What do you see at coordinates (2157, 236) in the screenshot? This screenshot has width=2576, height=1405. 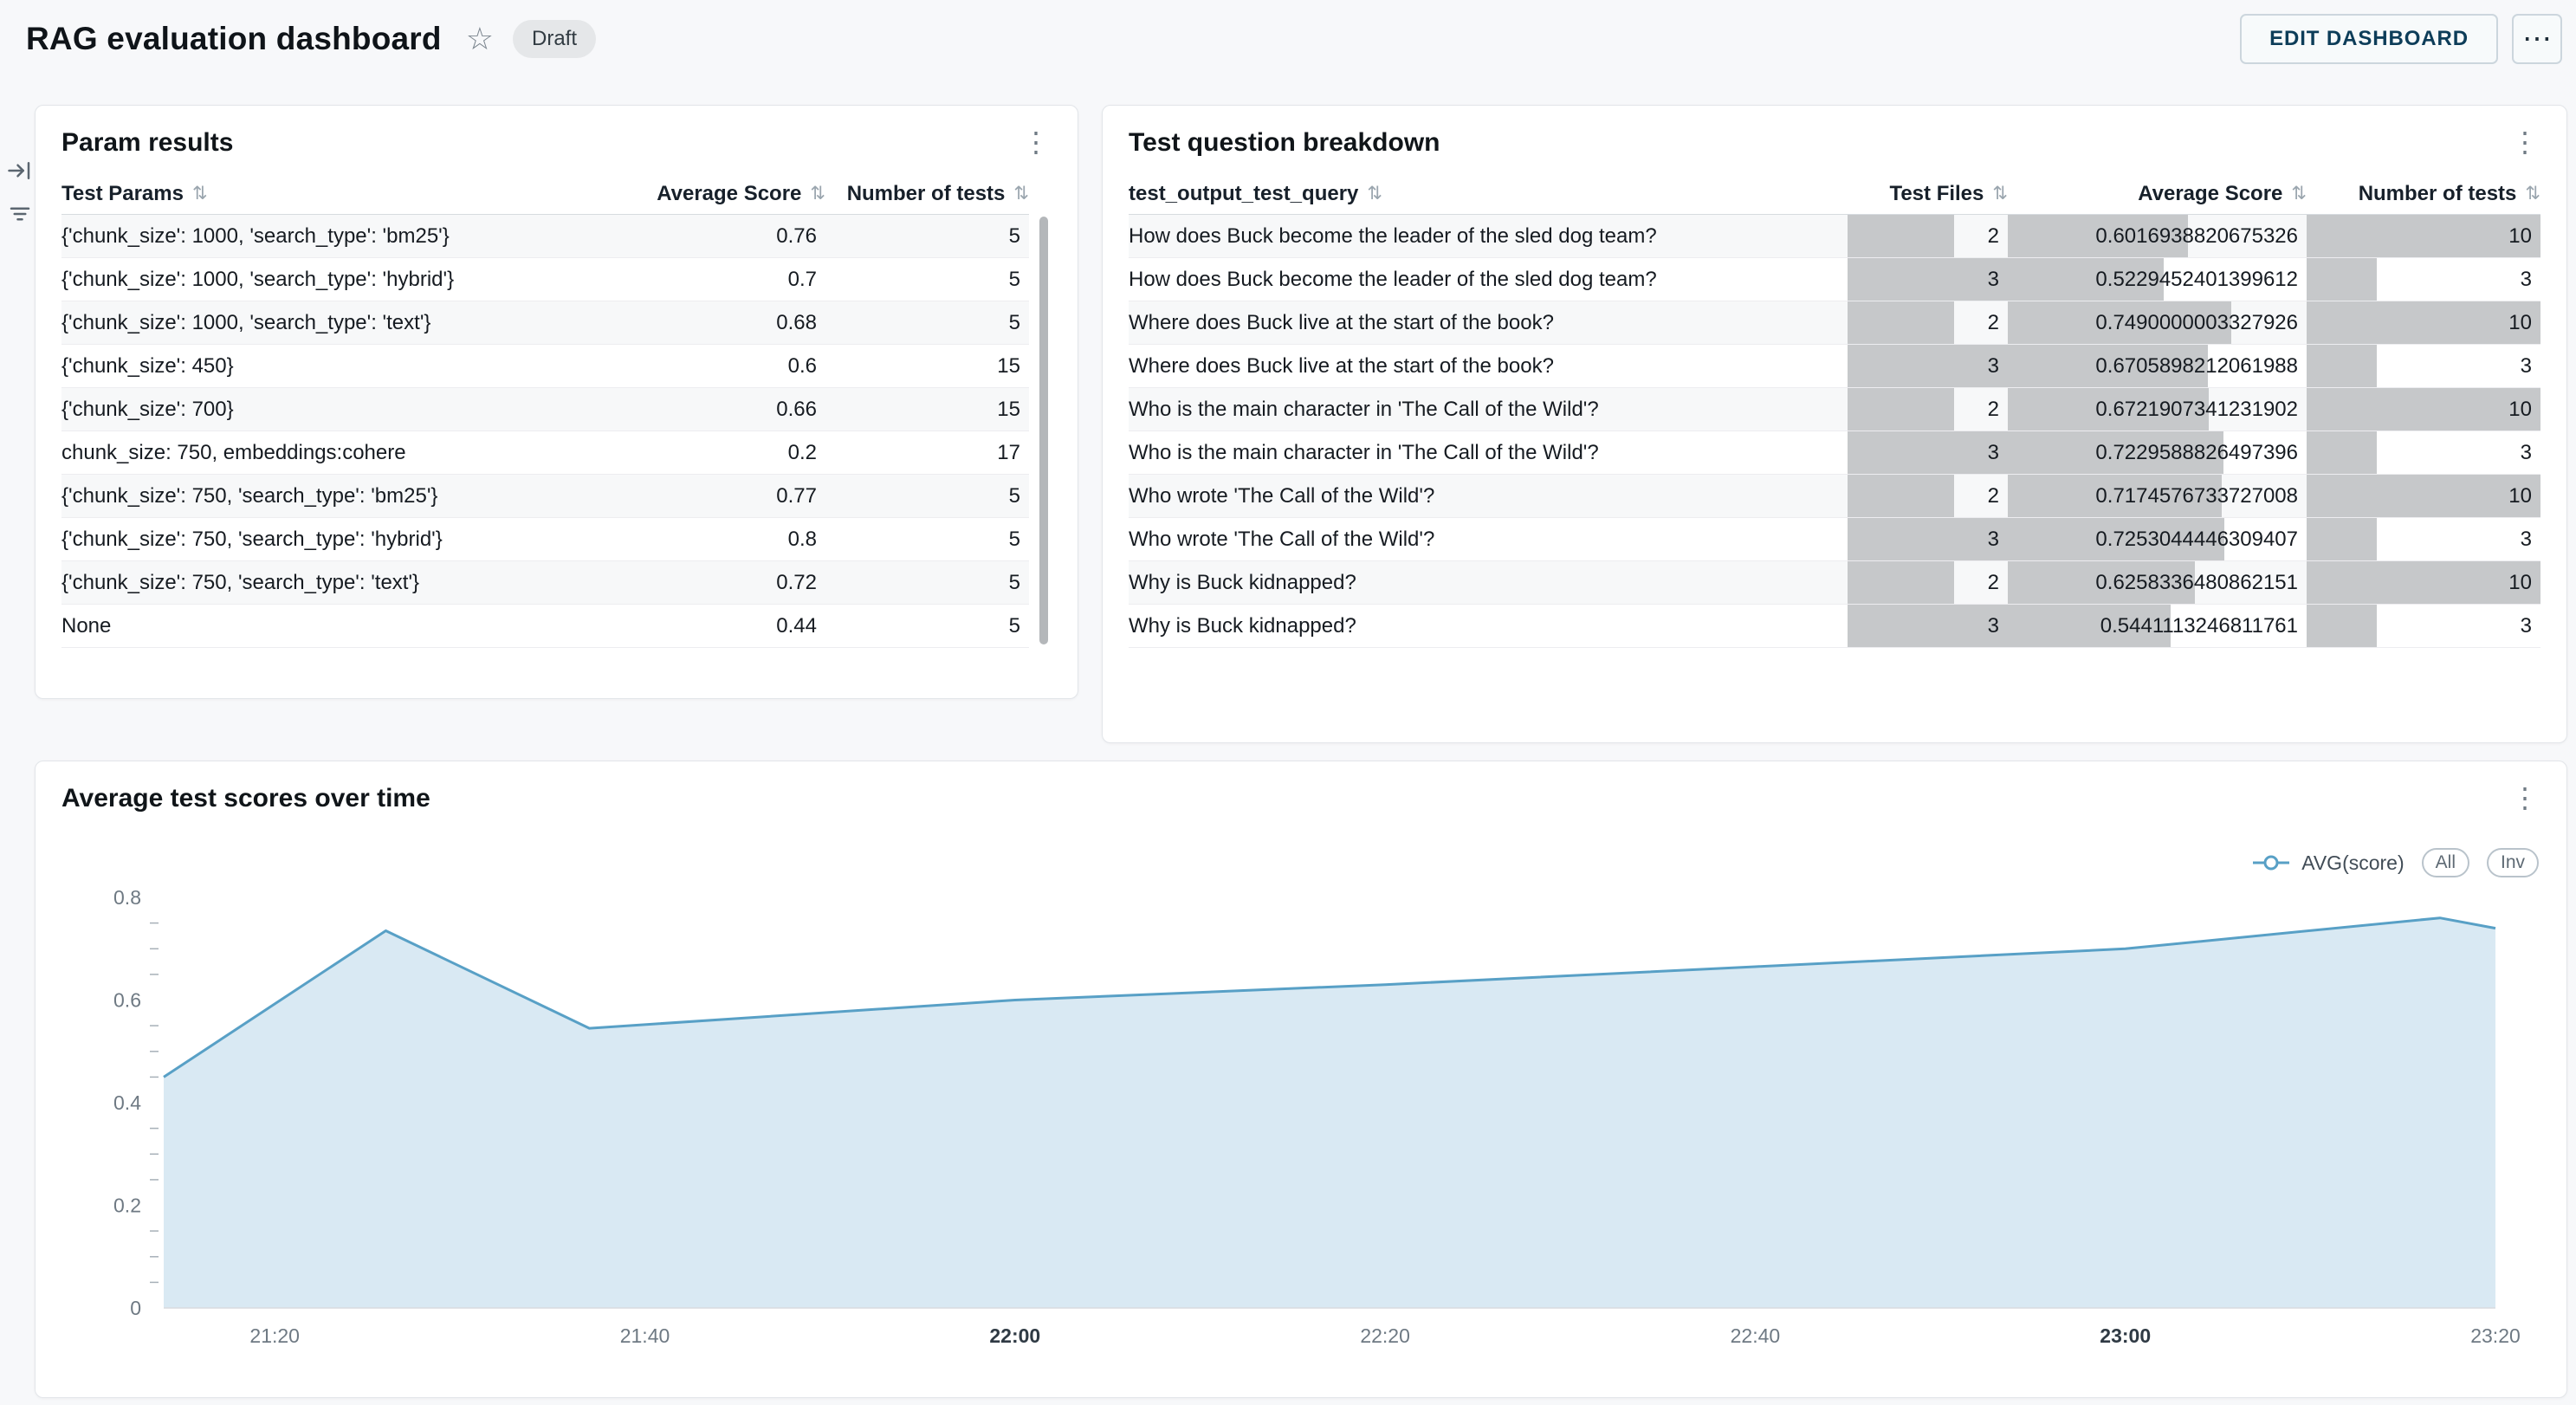 I see `average-score-cell: 0.6016938820675326` at bounding box center [2157, 236].